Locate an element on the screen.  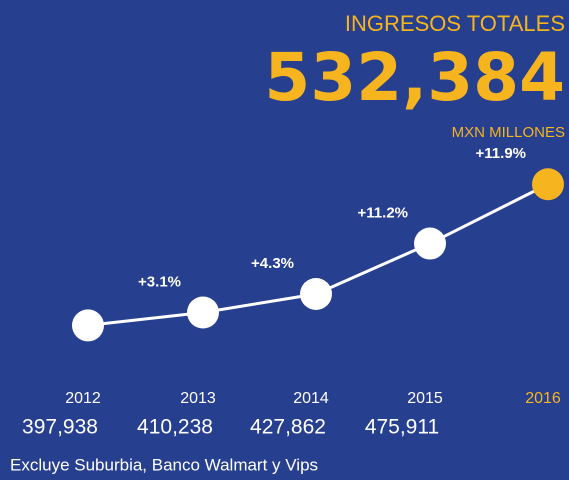
x-tick-label: 2014 is located at coordinates (311, 398).